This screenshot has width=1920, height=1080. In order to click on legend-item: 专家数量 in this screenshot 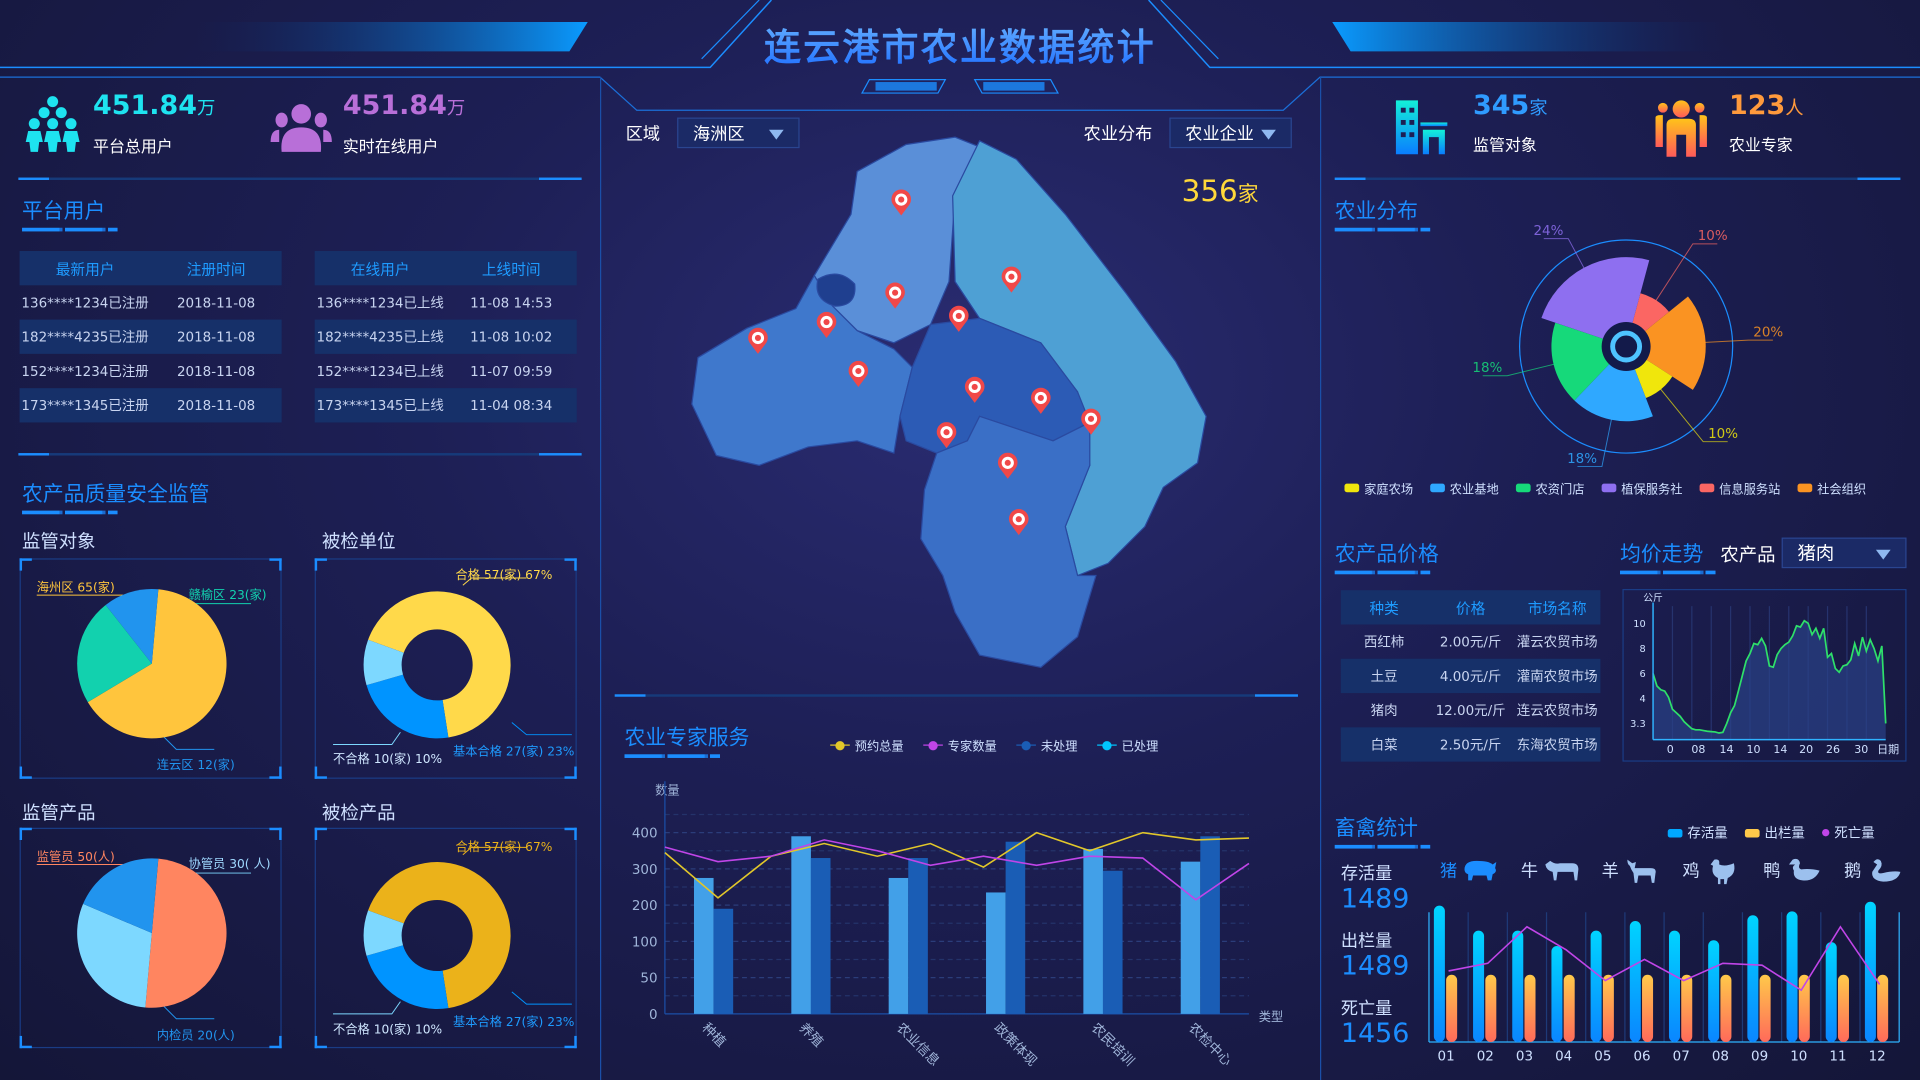, I will do `click(960, 745)`.